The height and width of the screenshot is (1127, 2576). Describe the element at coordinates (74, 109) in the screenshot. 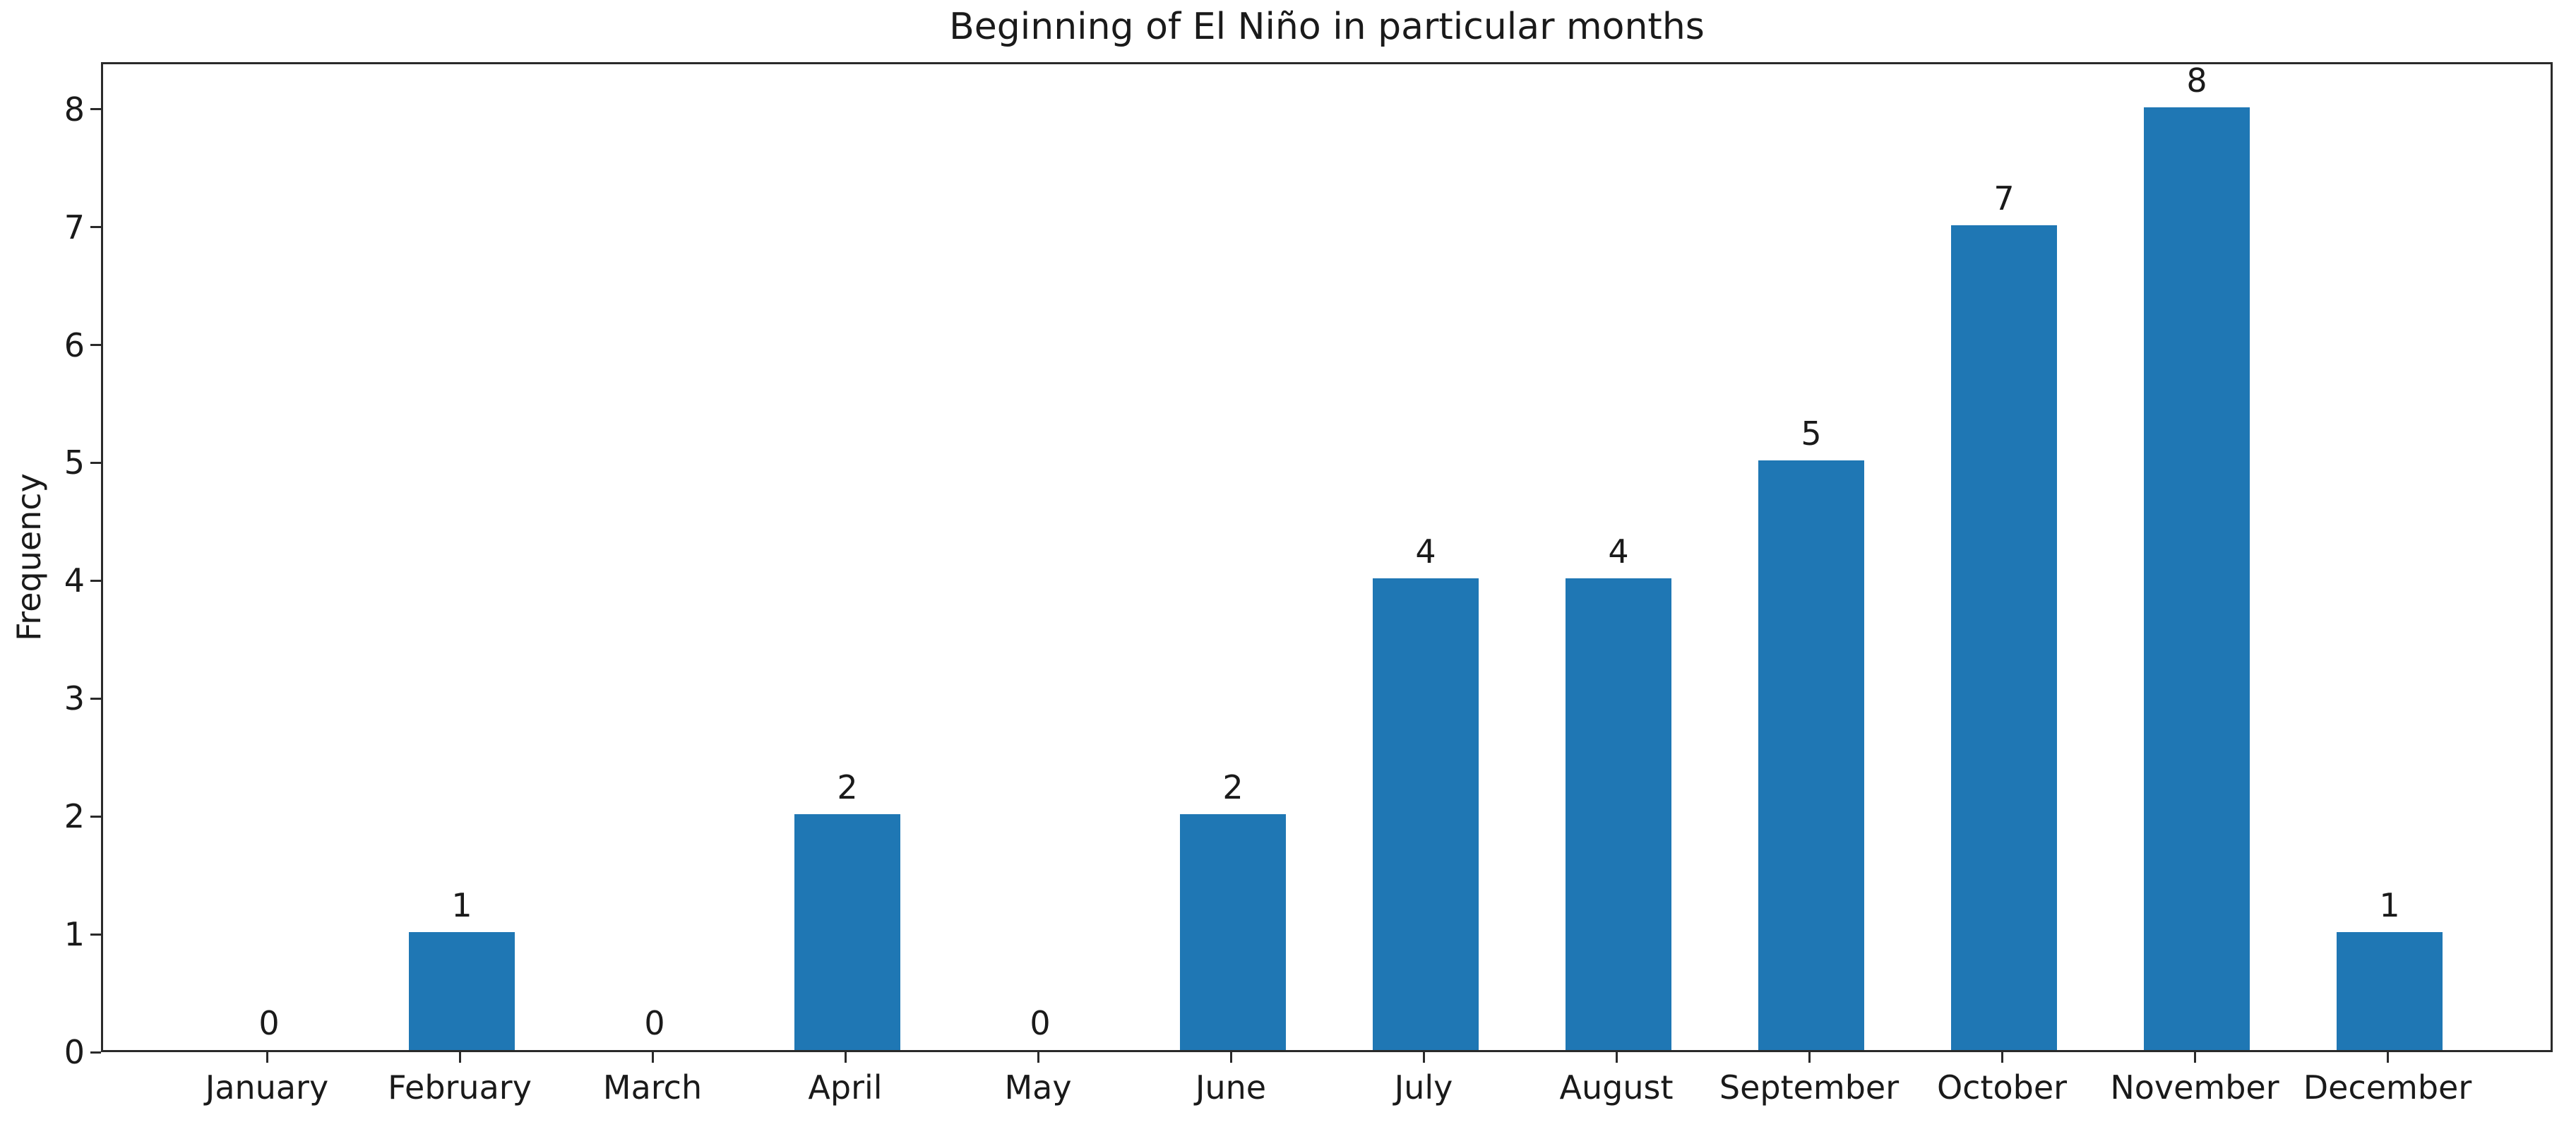

I see `y-tick-label: 8` at that location.